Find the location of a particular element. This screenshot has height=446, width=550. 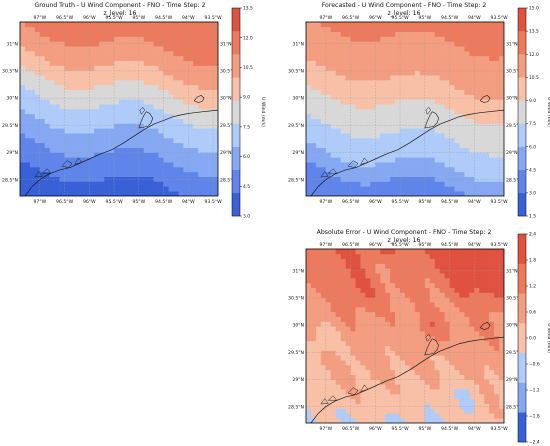

y-tick-label: 31°N is located at coordinates (298, 44).